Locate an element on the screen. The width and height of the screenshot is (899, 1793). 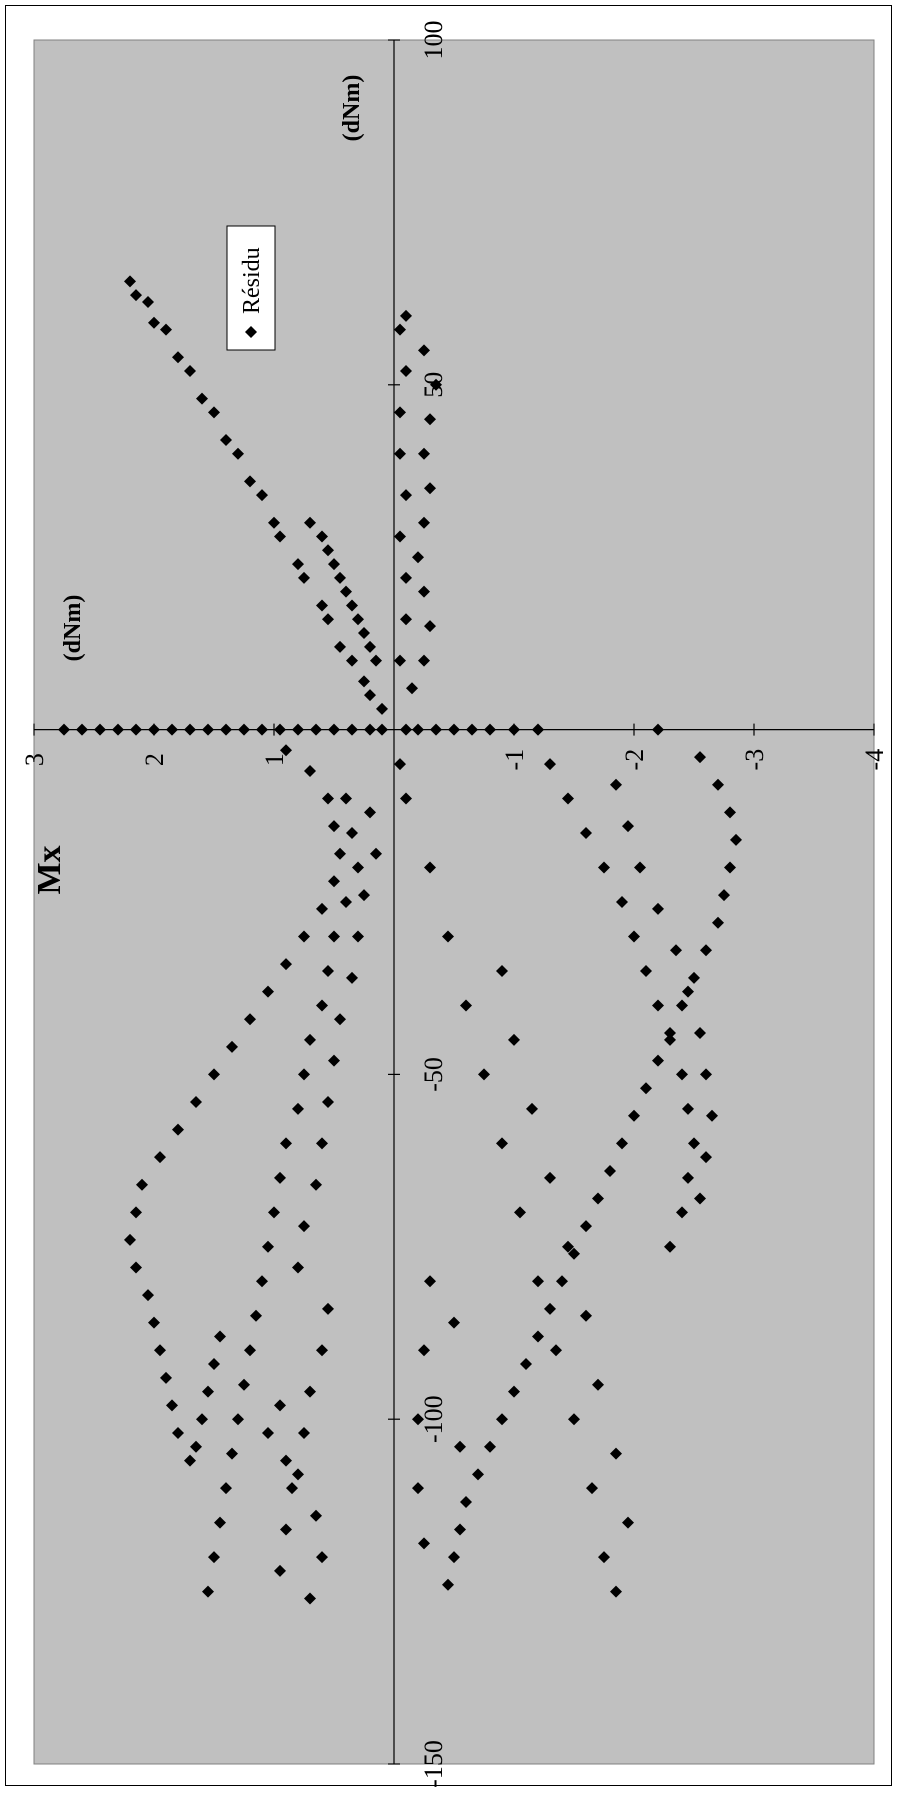
chart-title: Mx is located at coordinates (49, 869).